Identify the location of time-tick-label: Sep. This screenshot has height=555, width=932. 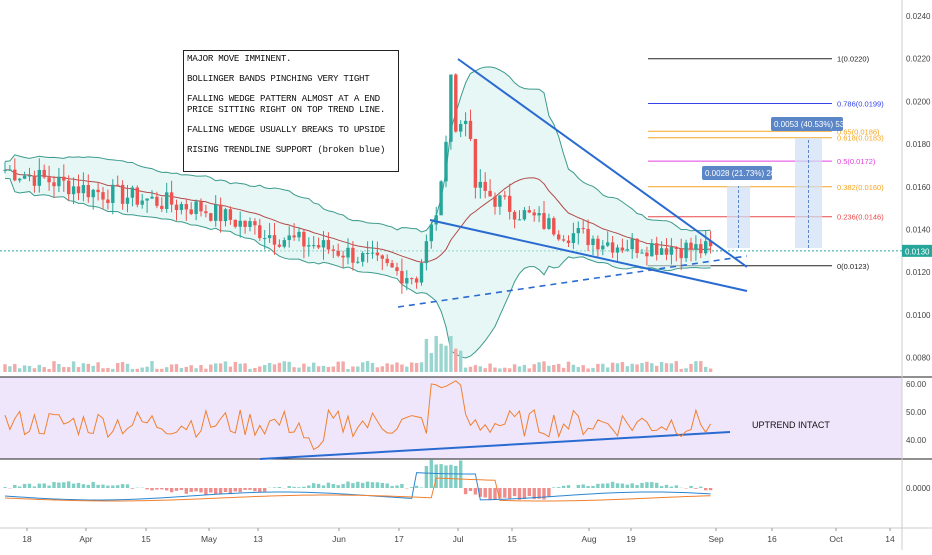
(715, 539).